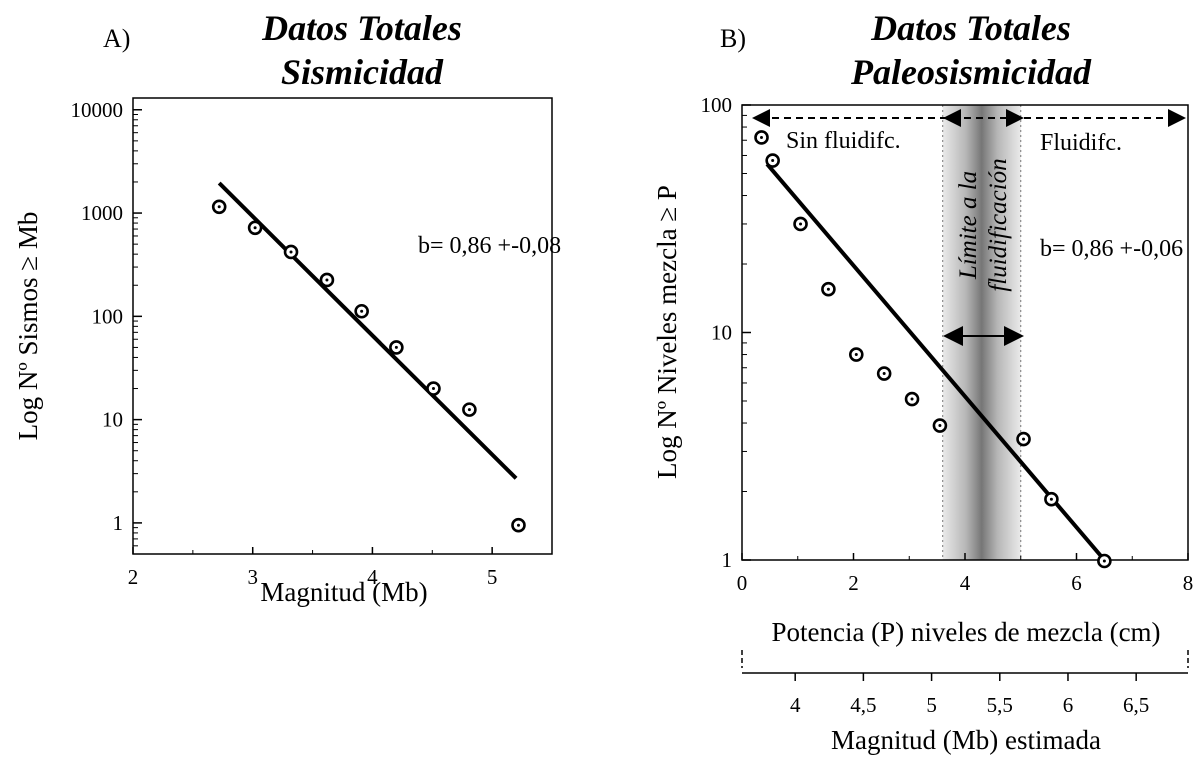 Image resolution: width=1201 pixels, height=761 pixels. What do you see at coordinates (343, 592) in the screenshot?
I see `panel-a-x-axis-label: Magnitud (Mb)` at bounding box center [343, 592].